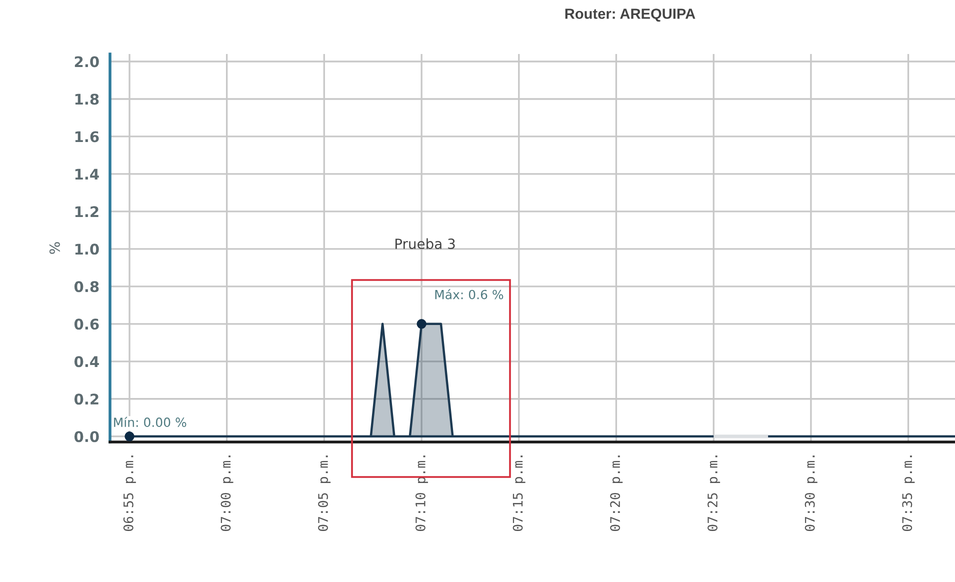 This screenshot has width=955, height=582. I want to click on annotation: Mín: 0.00 %, so click(150, 422).